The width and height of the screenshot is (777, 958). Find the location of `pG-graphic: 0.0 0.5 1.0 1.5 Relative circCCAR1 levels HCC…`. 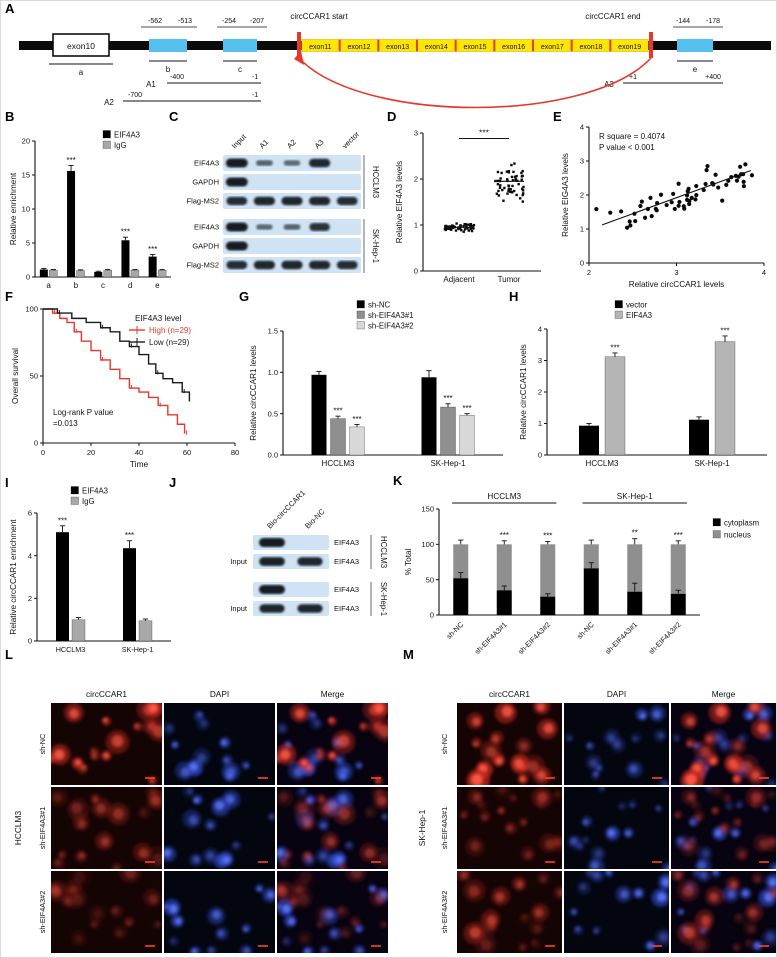

pG-graphic: 0.0 0.5 1.0 1.5 Relative circCCAR1 levels HCC… is located at coordinates (376, 384).